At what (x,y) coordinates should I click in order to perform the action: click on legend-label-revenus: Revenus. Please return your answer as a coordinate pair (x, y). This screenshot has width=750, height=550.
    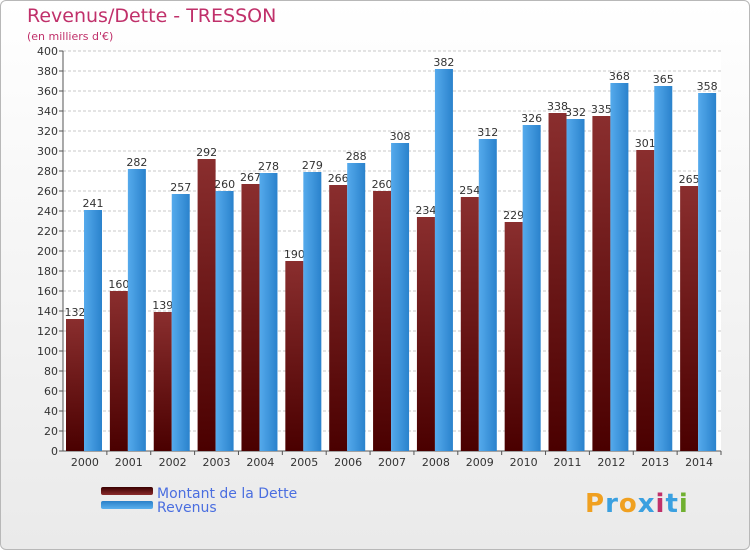
    Looking at the image, I should click on (187, 508).